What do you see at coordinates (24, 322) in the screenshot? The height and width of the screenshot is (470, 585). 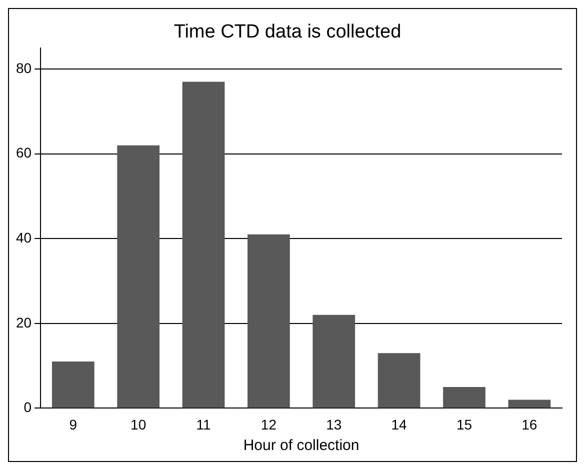 I see `y-tick-label: 20` at bounding box center [24, 322].